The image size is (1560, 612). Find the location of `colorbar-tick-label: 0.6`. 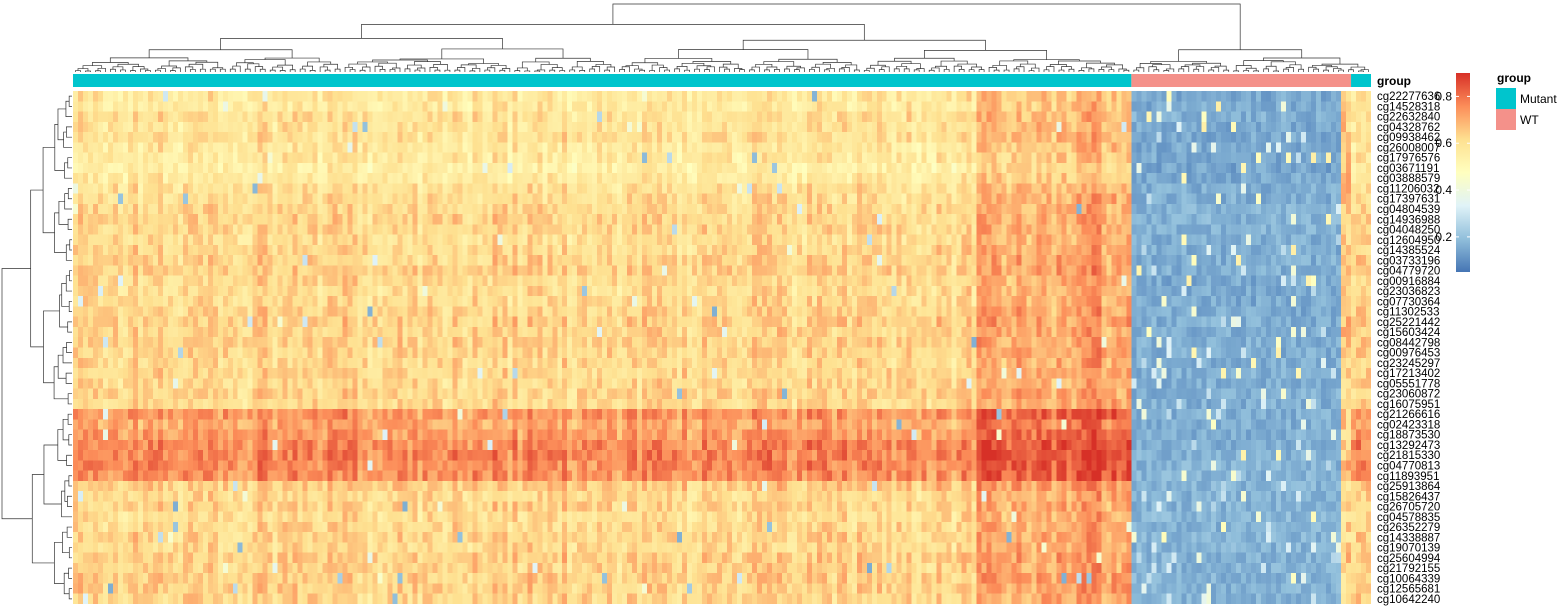

colorbar-tick-label: 0.6 is located at coordinates (1443, 143).